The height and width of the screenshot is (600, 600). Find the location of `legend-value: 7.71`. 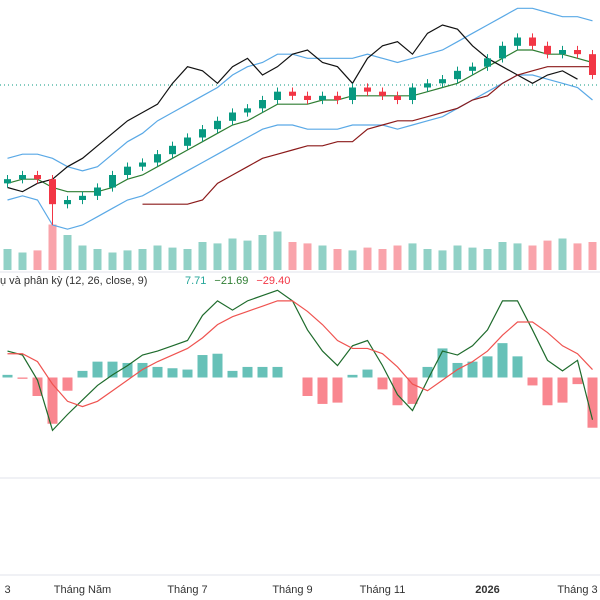

legend-value: 7.71 is located at coordinates (195, 281).